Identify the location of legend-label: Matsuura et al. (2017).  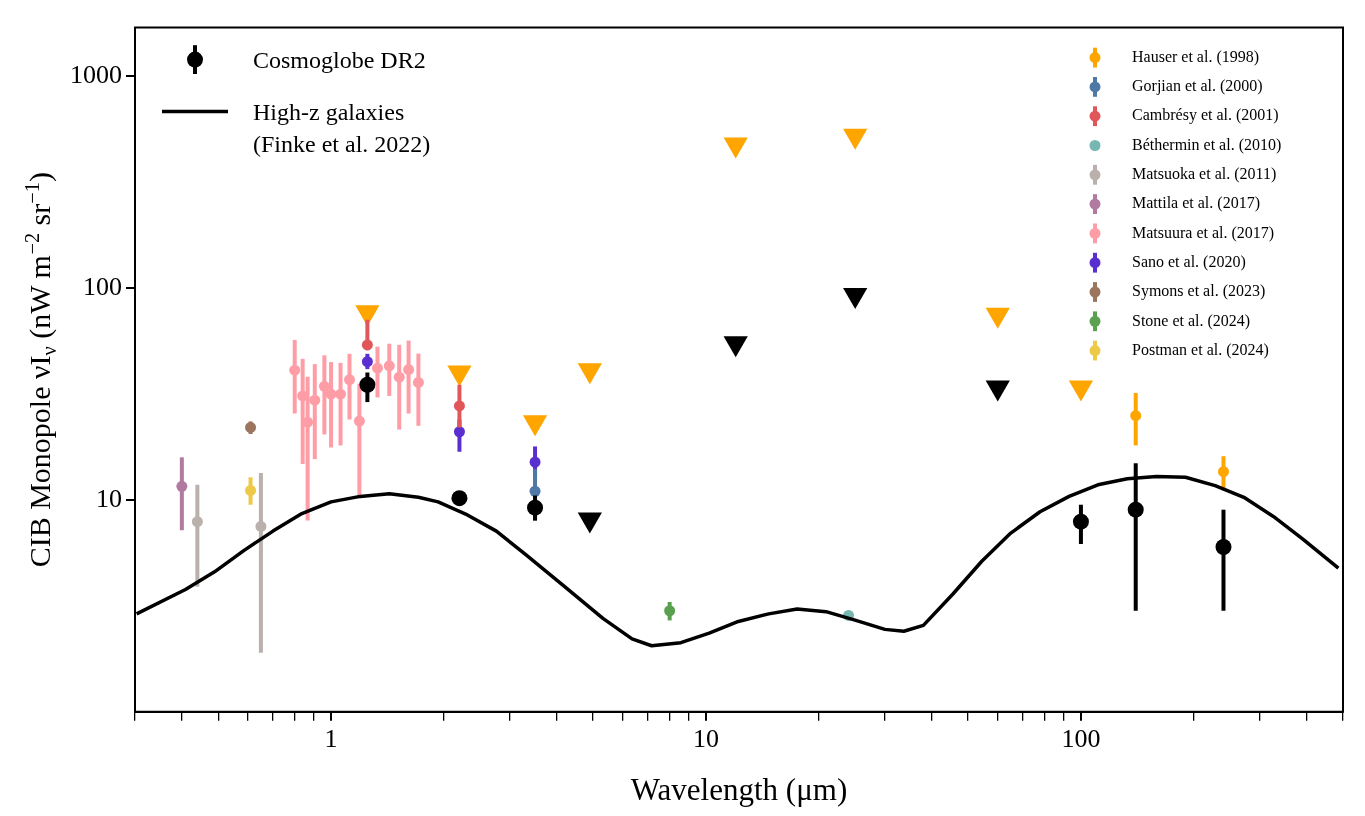
(1203, 232).